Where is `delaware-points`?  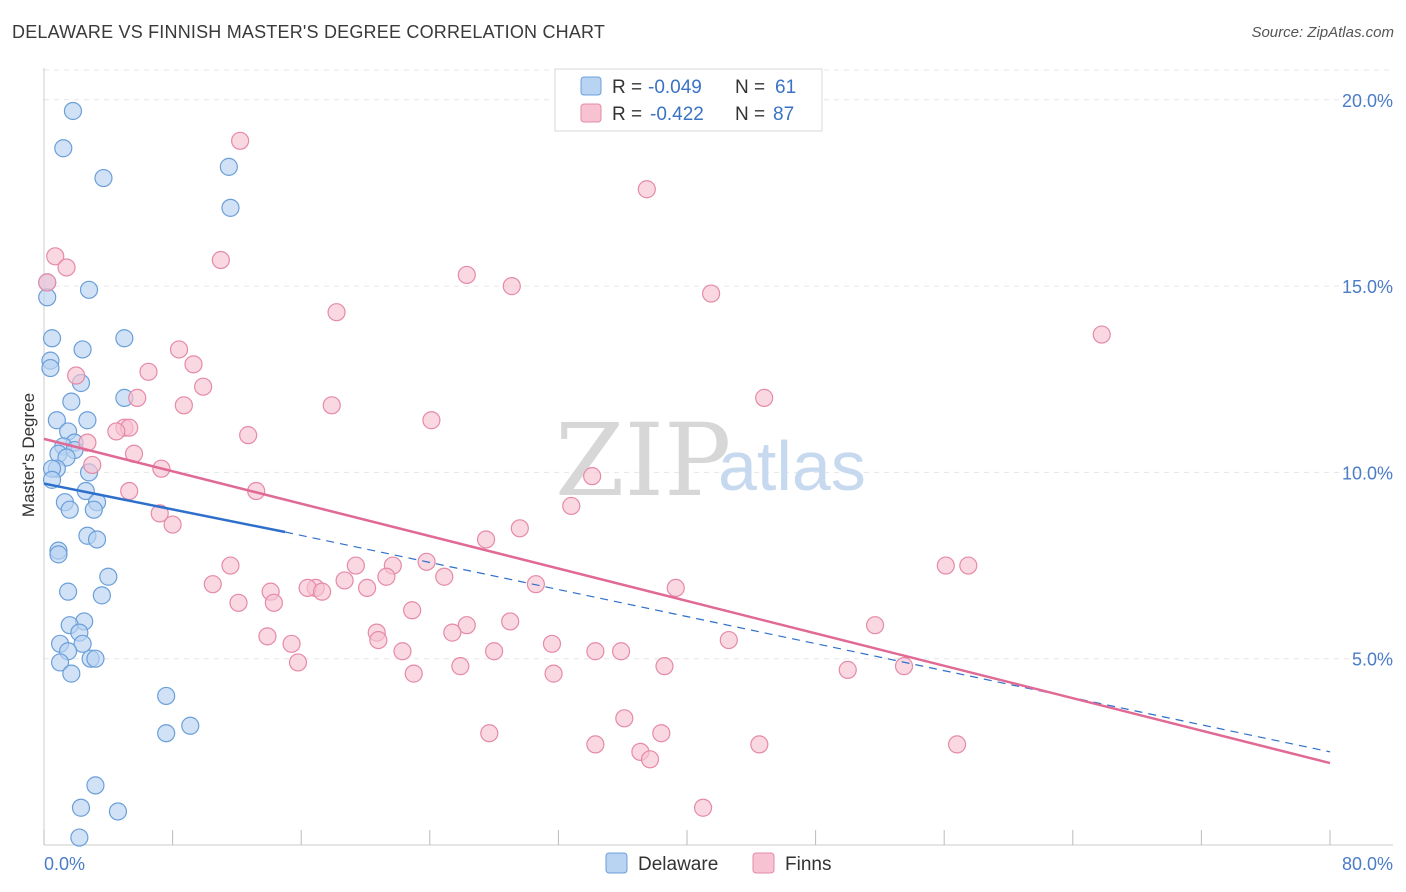
delaware-points is located at coordinates (139, 474).